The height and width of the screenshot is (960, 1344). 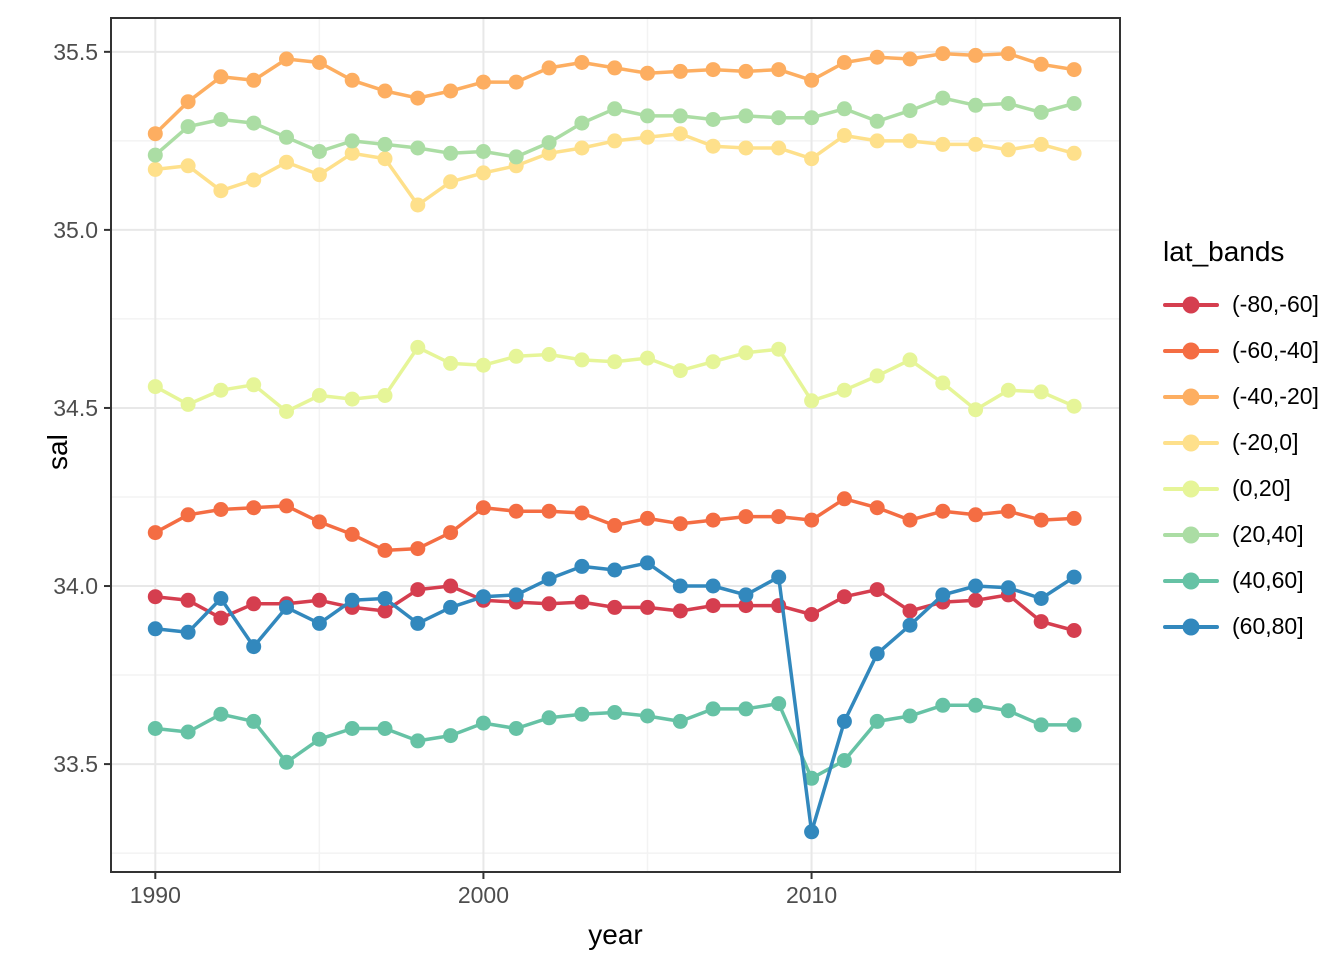 I want to click on x-tick-label: 1990, so click(x=155, y=895).